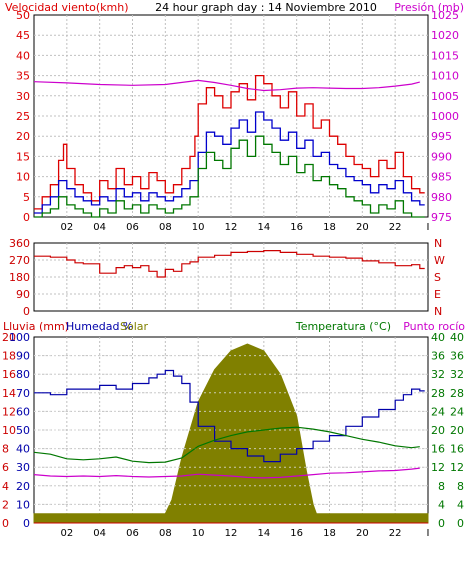 This screenshot has height=563, width=467. Describe the element at coordinates (457, 449) in the screenshot. I see `dewpoint-y-tick-label: 16` at that location.